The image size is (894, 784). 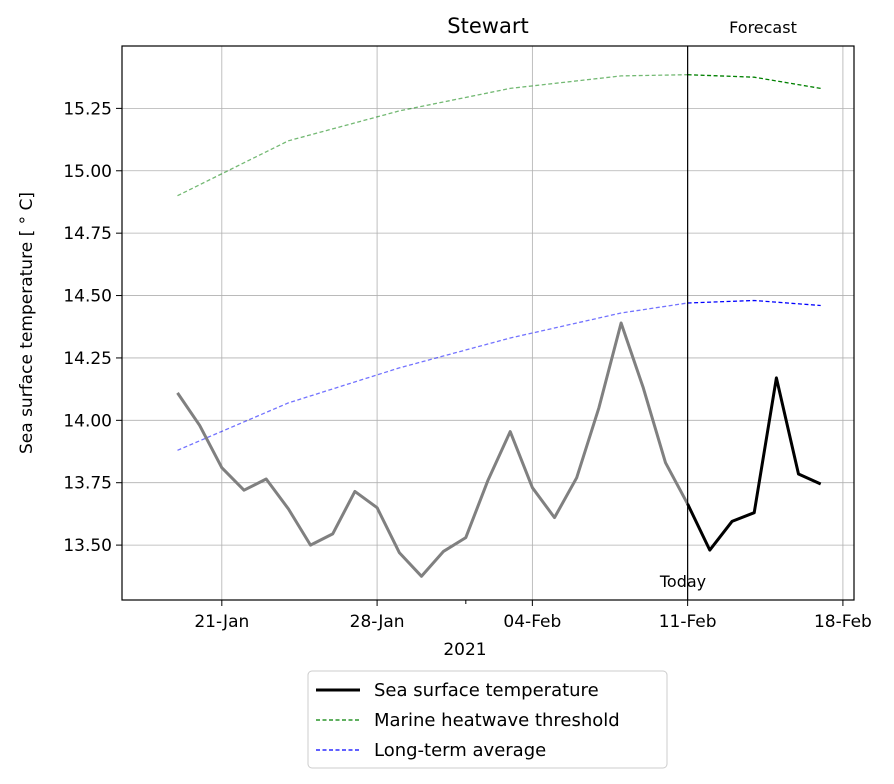 What do you see at coordinates (464, 650) in the screenshot?
I see `x-axis-label: 2021` at bounding box center [464, 650].